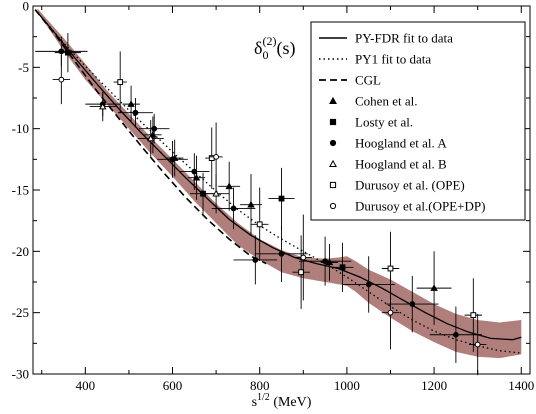 This screenshot has width=536, height=414. Describe the element at coordinates (285, 48) in the screenshot. I see `annotation-arg: (s)` at that location.